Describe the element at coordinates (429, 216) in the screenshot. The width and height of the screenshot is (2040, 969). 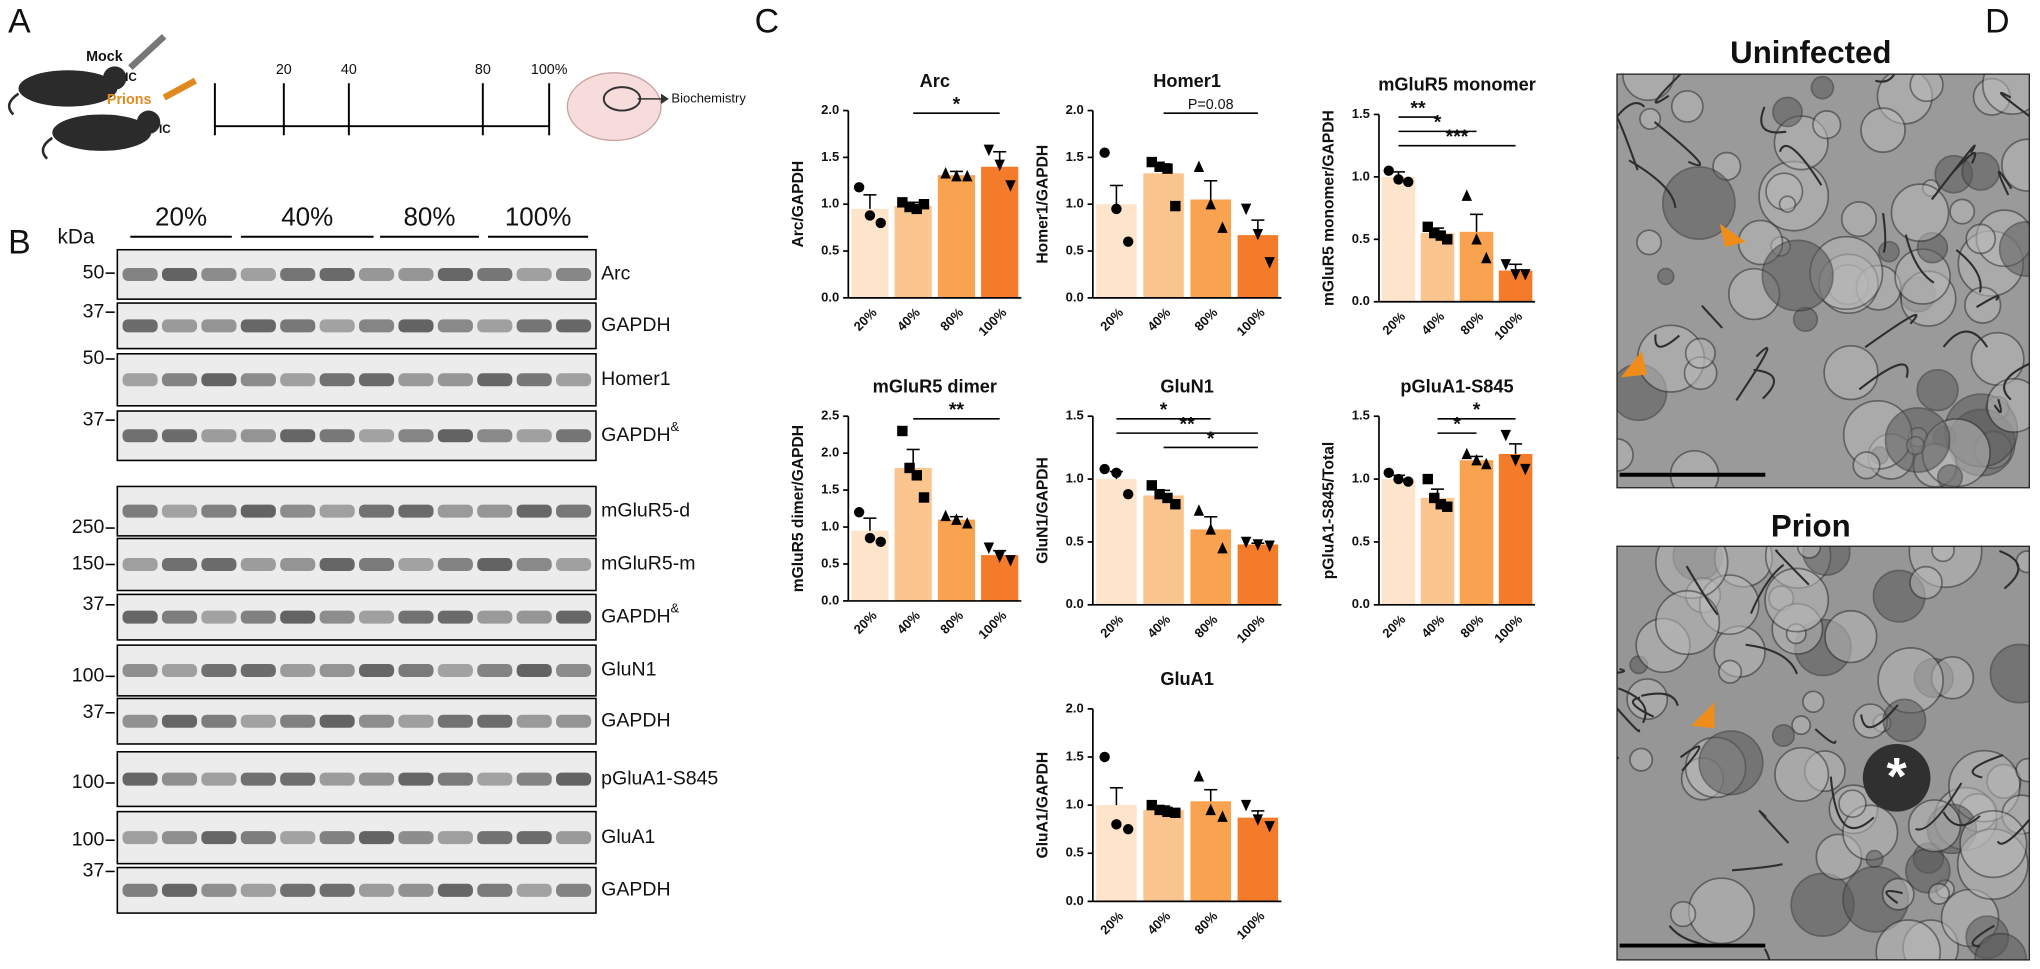
I see `group-label: 80%` at that location.